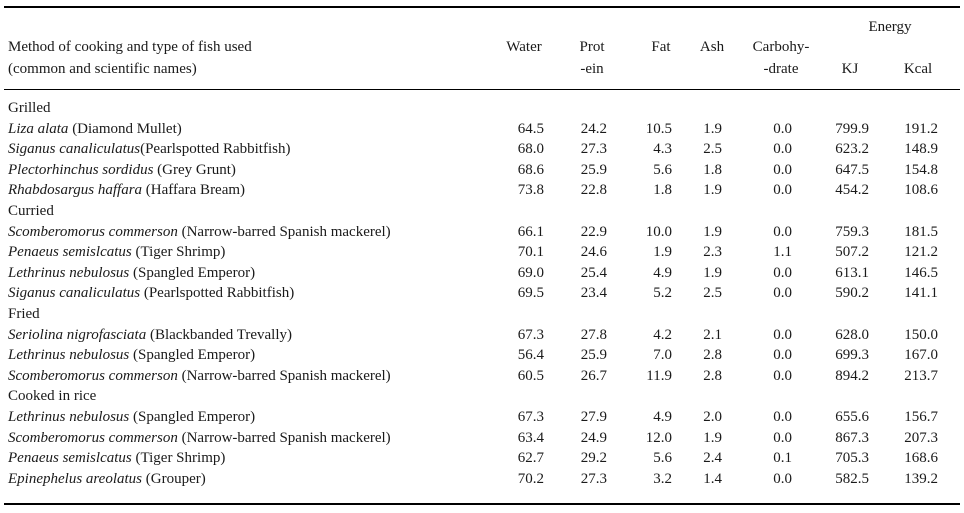  Describe the element at coordinates (130, 47) in the screenshot. I see `header-method-line1: Method of cooking and type of fish used` at that location.